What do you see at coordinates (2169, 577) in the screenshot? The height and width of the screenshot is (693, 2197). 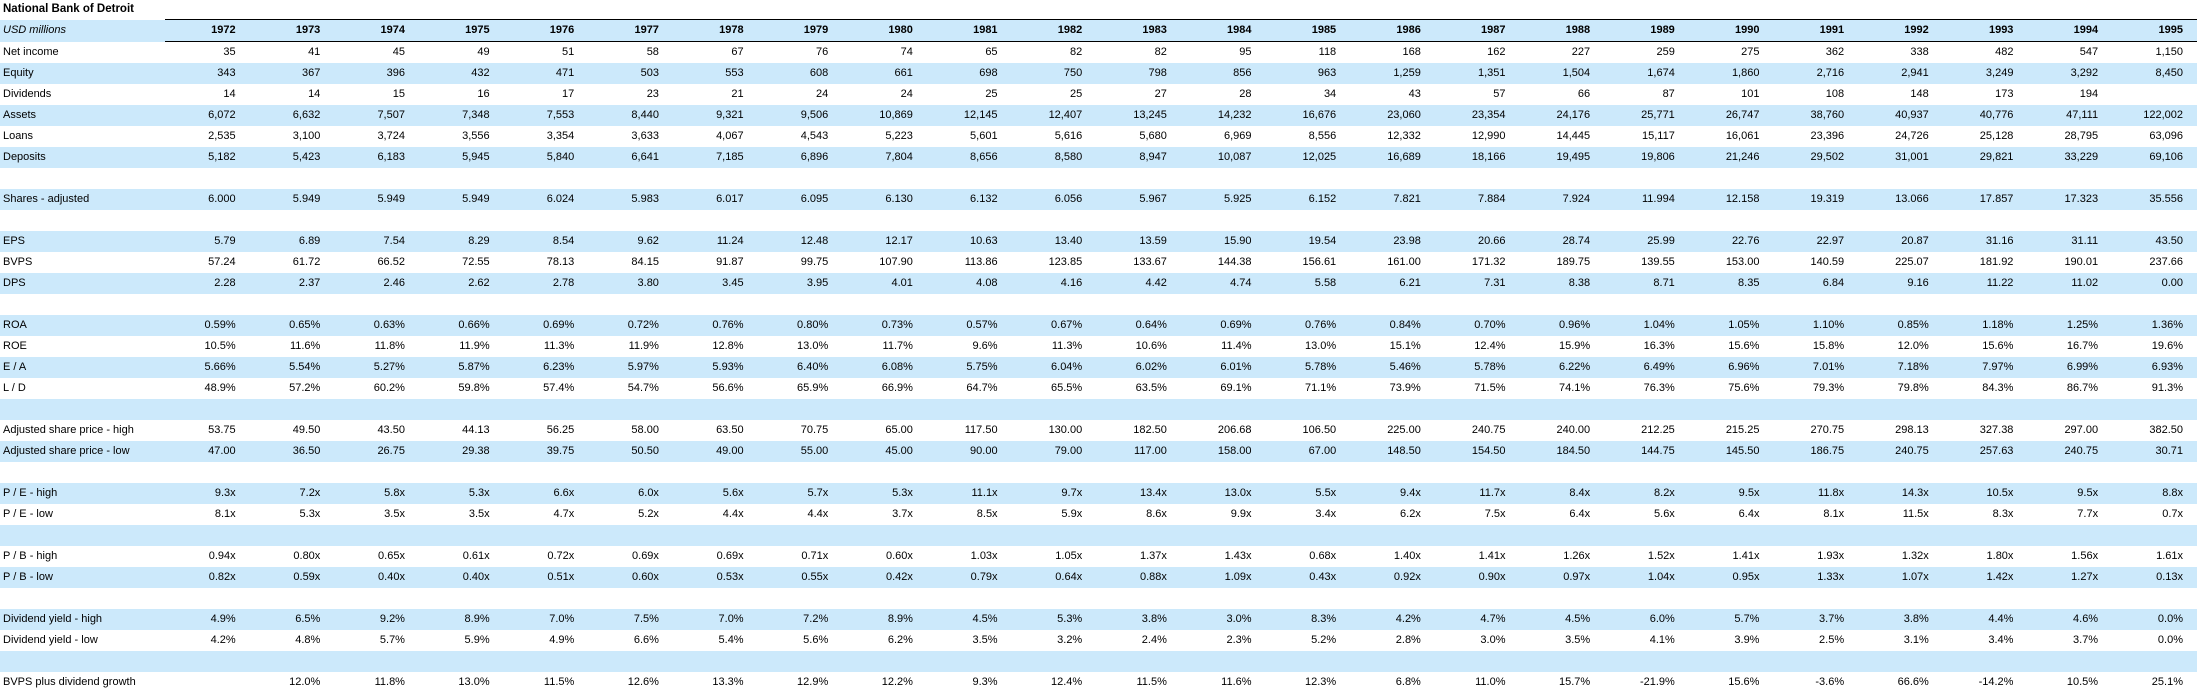 I see `table-cell: 0.13x` at bounding box center [2169, 577].